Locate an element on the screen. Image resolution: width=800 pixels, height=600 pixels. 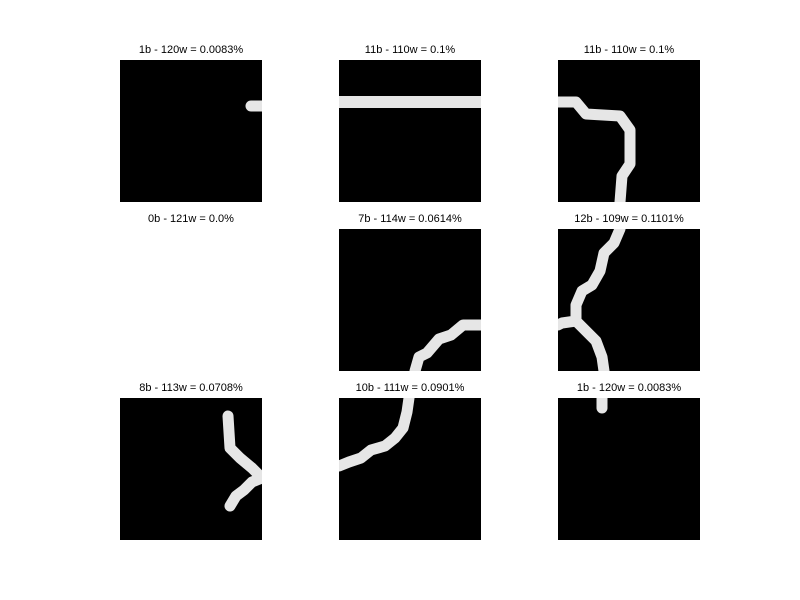
tile-title: 12b - 109w = 0.1101% is located at coordinates (629, 219).